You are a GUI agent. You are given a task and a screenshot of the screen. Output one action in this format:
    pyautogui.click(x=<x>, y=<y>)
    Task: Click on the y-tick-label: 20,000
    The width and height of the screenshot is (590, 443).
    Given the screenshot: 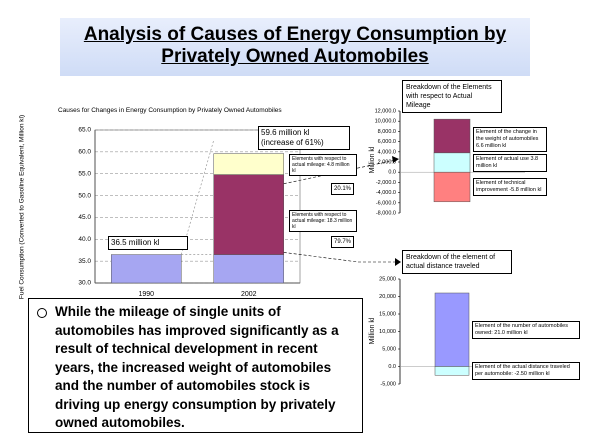 What is the action you would take?
    pyautogui.click(x=387, y=297)
    